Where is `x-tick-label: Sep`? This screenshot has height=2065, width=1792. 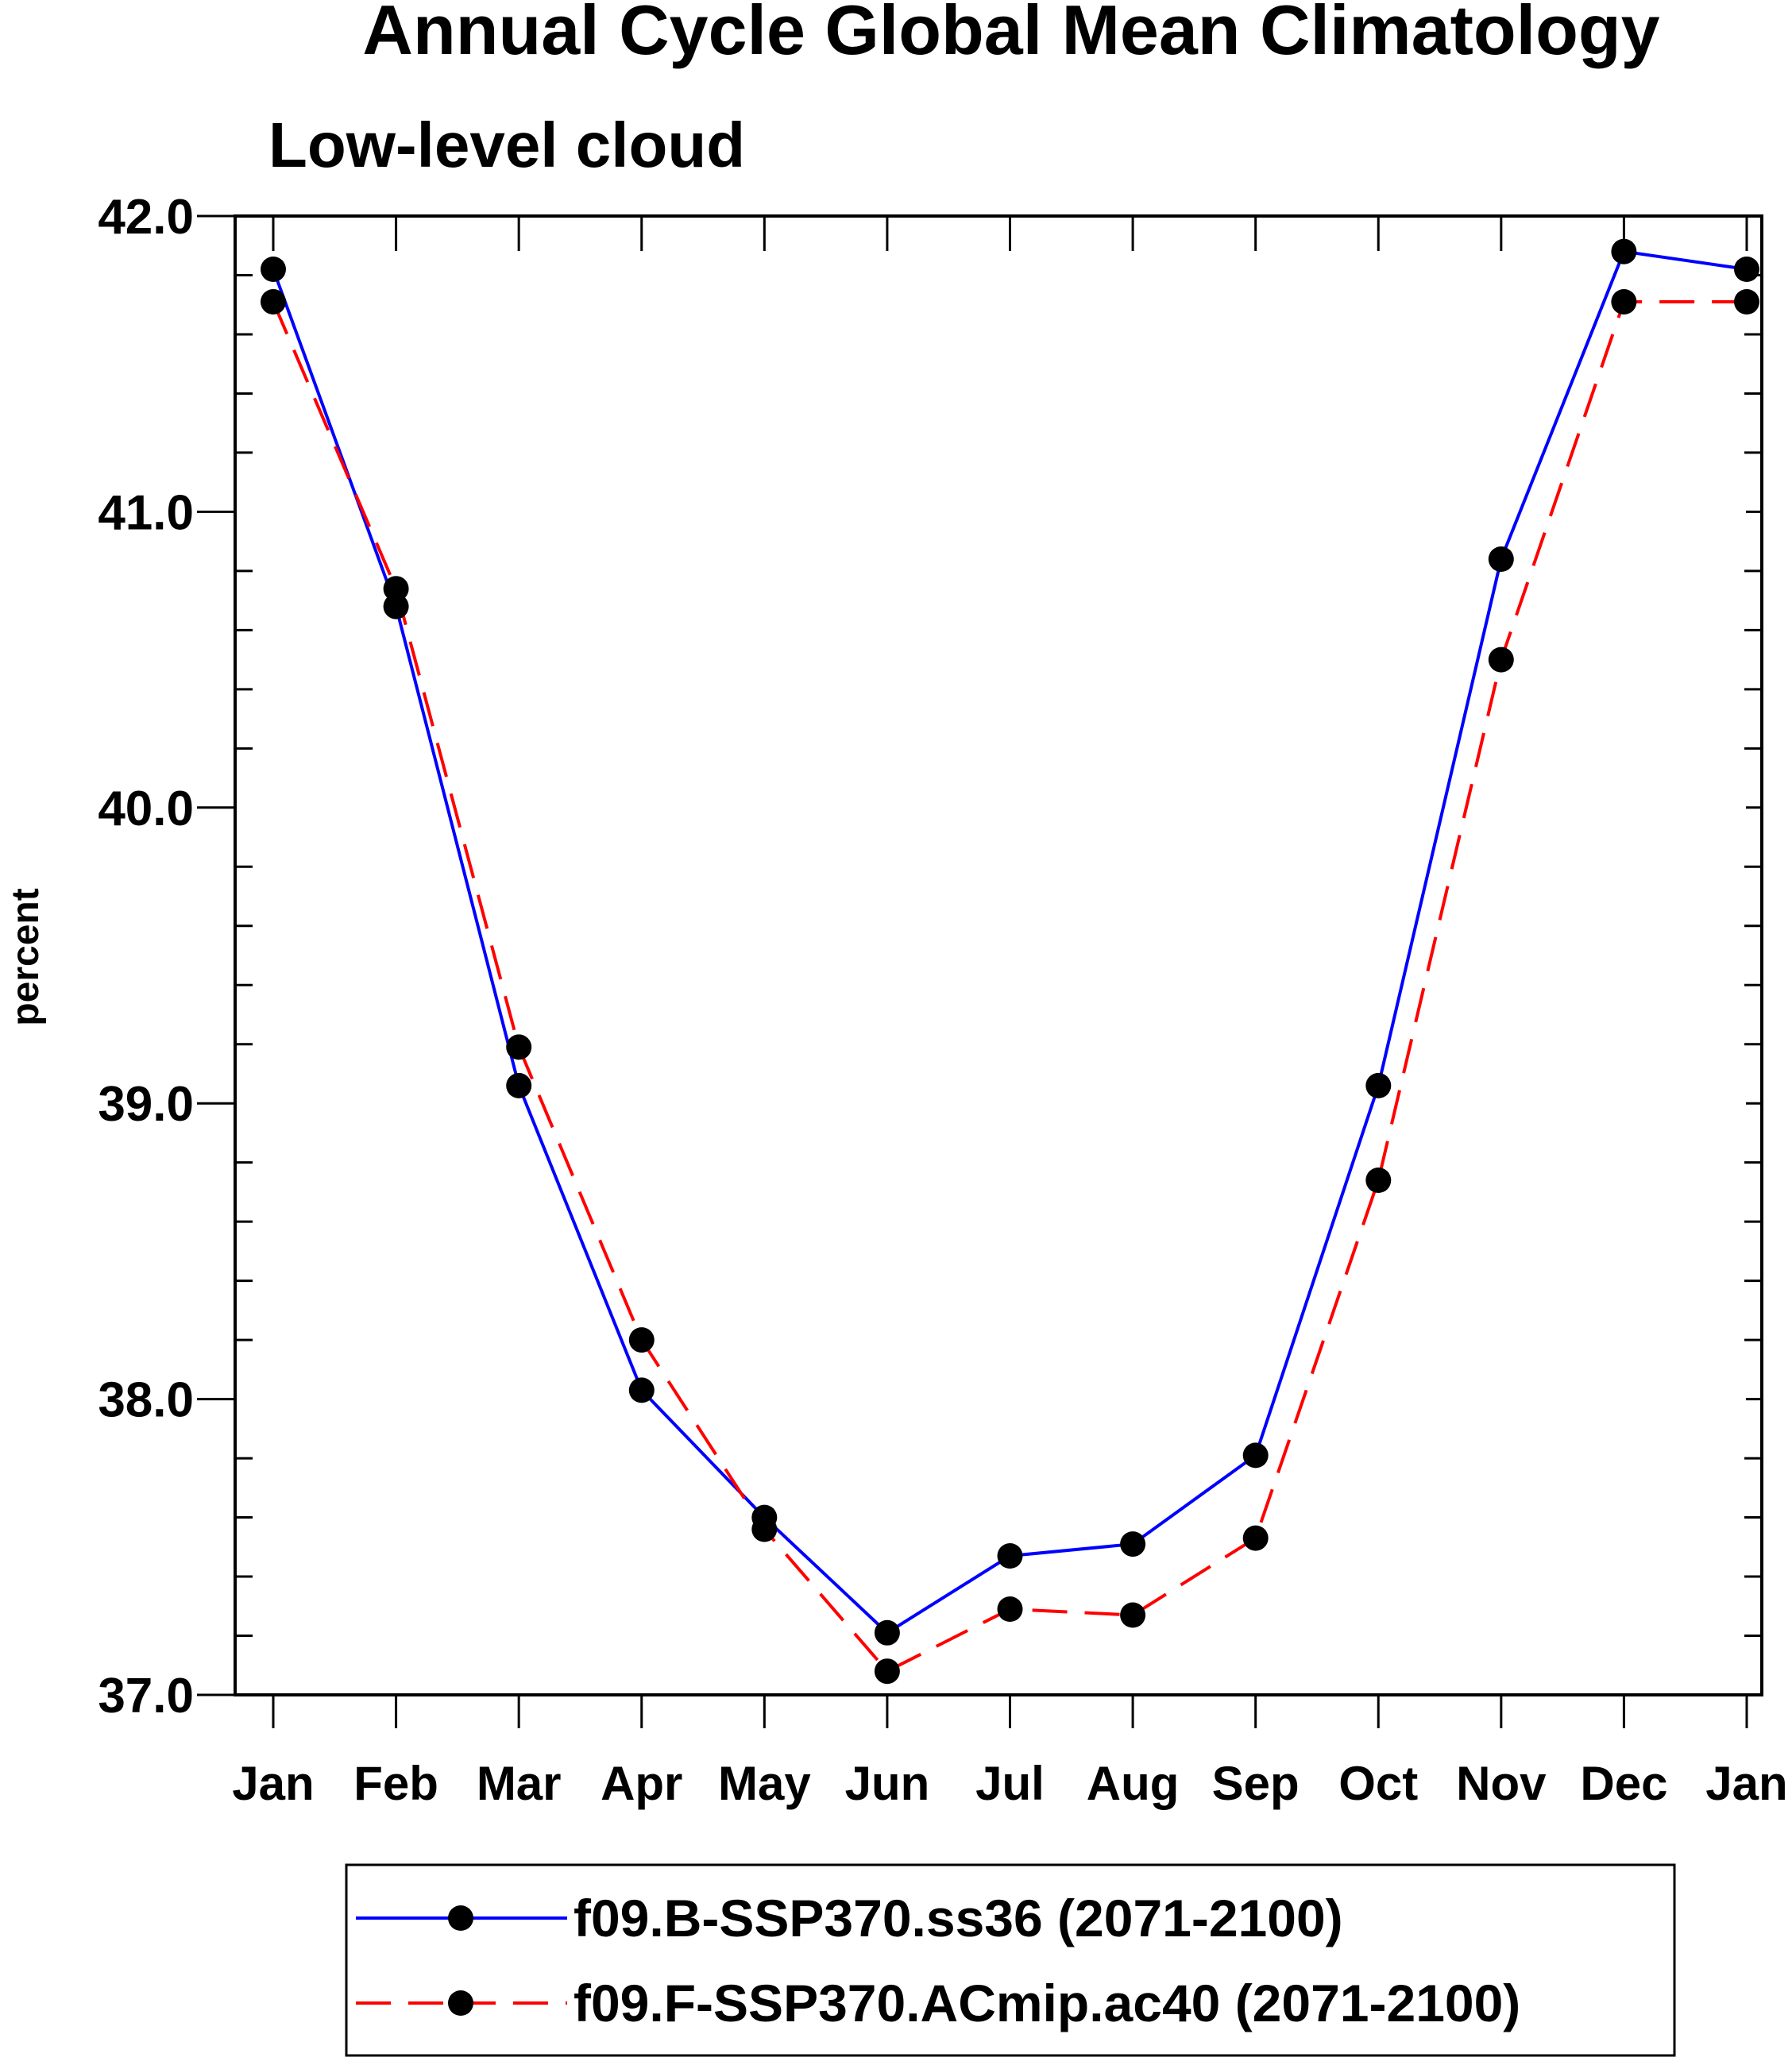
x-tick-label: Sep is located at coordinates (1256, 1783).